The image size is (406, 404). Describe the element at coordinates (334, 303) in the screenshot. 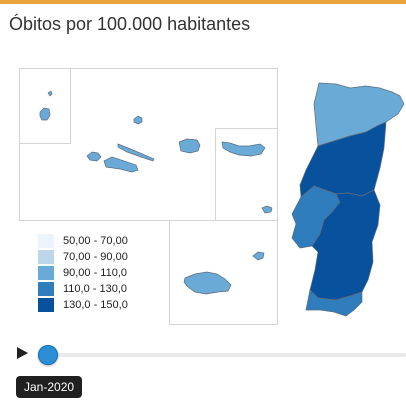

I see `region-algarve` at that location.